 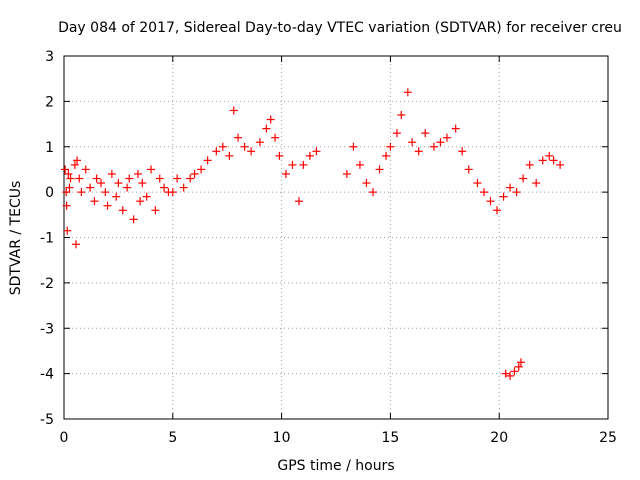 I want to click on x-tick-label: 15, so click(x=390, y=438).